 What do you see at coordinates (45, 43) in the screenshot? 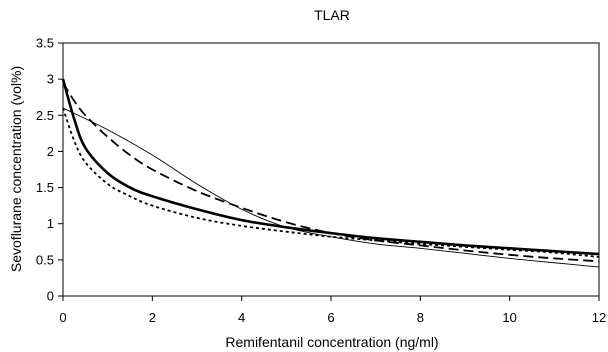
I see `y-tick-label: 3.5` at bounding box center [45, 43].